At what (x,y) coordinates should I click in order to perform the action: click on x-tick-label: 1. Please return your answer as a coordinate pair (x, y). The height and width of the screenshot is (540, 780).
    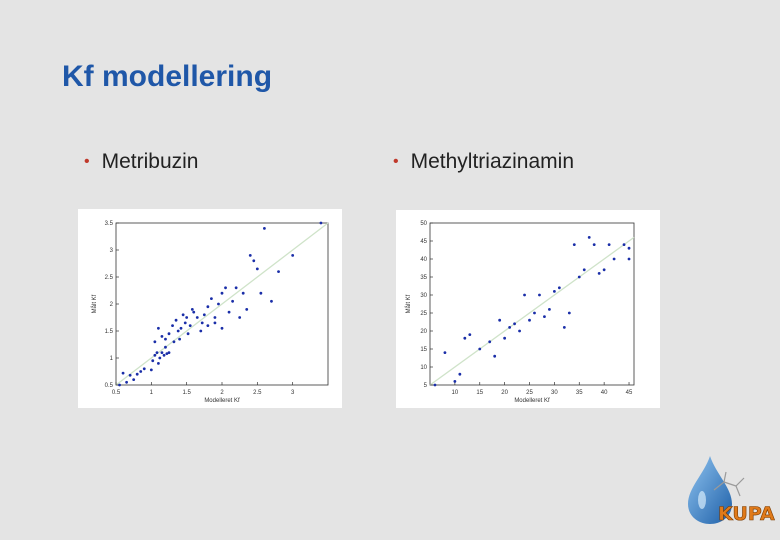
    Looking at the image, I should click on (152, 393).